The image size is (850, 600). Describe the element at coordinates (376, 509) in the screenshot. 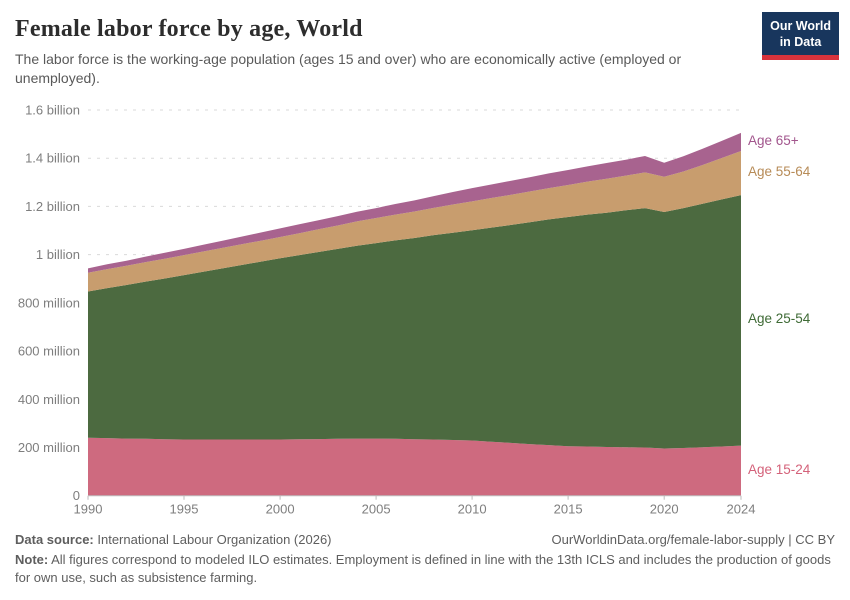

I see `x-axis-tick-label: 2005` at that location.